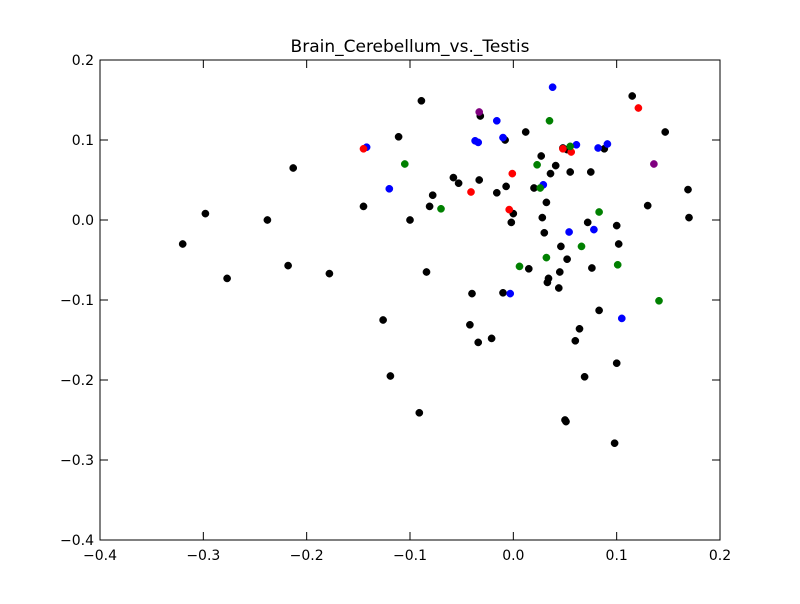 The width and height of the screenshot is (800, 604). What do you see at coordinates (83, 141) in the screenshot?
I see `y-tick-label: 0.1` at bounding box center [83, 141].